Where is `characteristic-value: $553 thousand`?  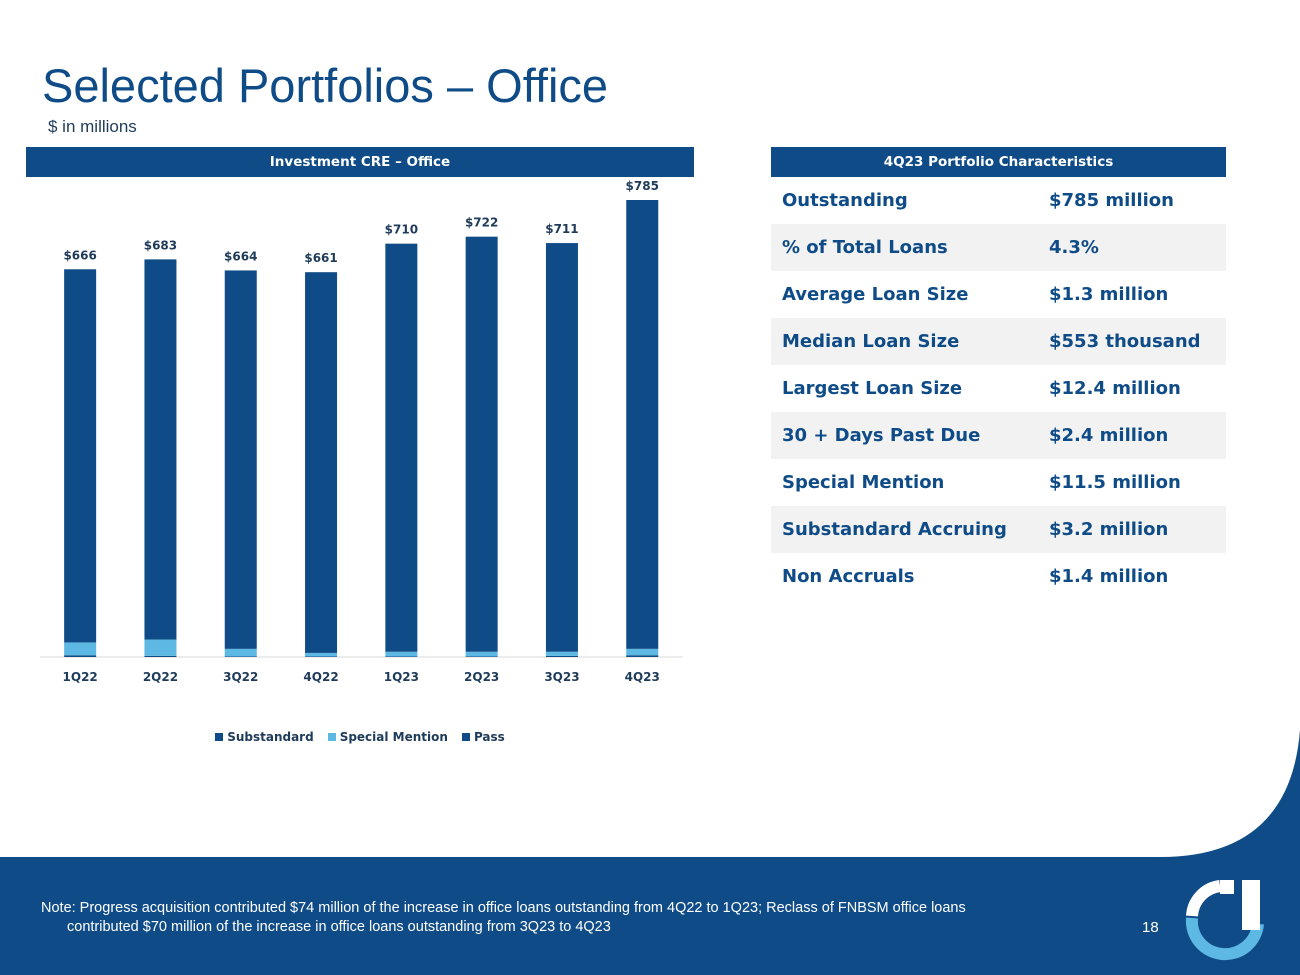
characteristic-value: $553 thousand is located at coordinates (1137, 341).